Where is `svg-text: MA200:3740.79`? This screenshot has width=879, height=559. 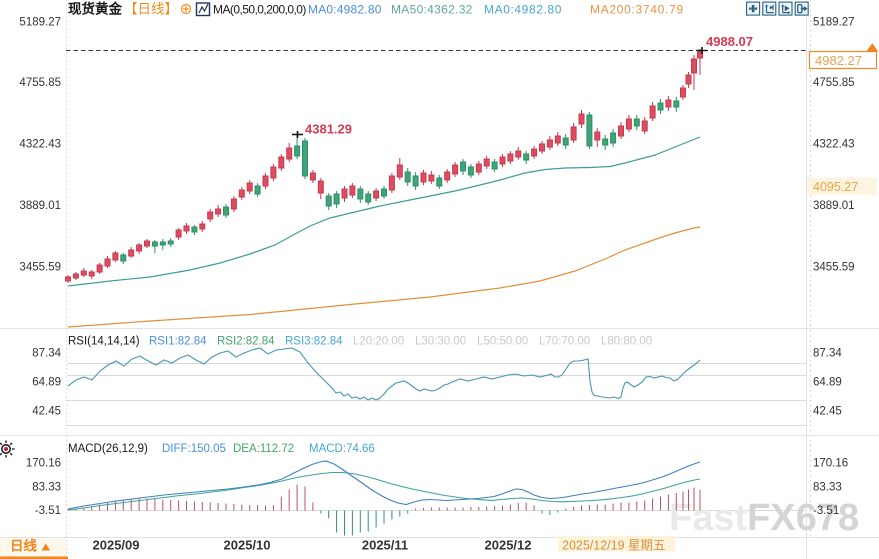
svg-text: MA200:3740.79 is located at coordinates (637, 10).